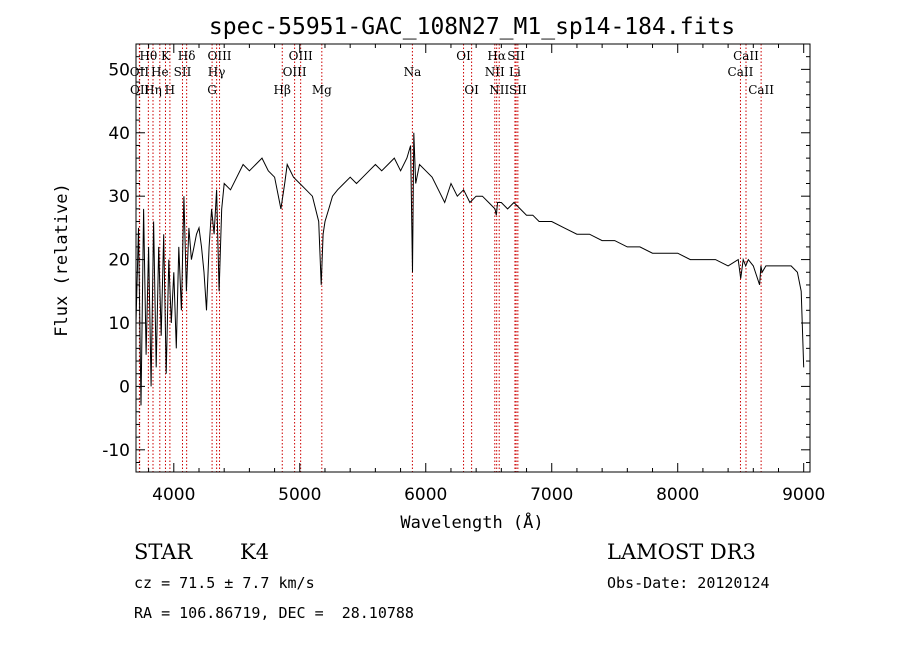 Image resolution: width=900 pixels, height=649 pixels. What do you see at coordinates (119, 70) in the screenshot?
I see `y-tick-label: 50` at bounding box center [119, 70].